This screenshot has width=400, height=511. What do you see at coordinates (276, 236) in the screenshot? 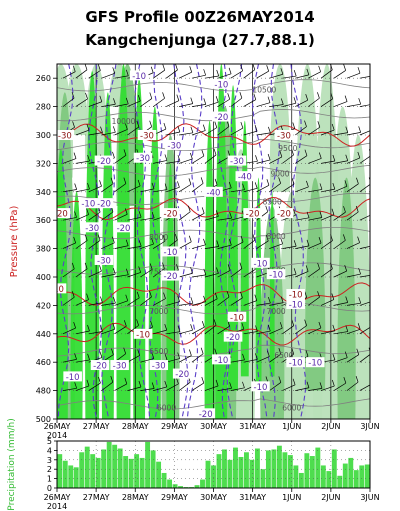
I see `height-contour-label: 8000` at bounding box center [276, 236].